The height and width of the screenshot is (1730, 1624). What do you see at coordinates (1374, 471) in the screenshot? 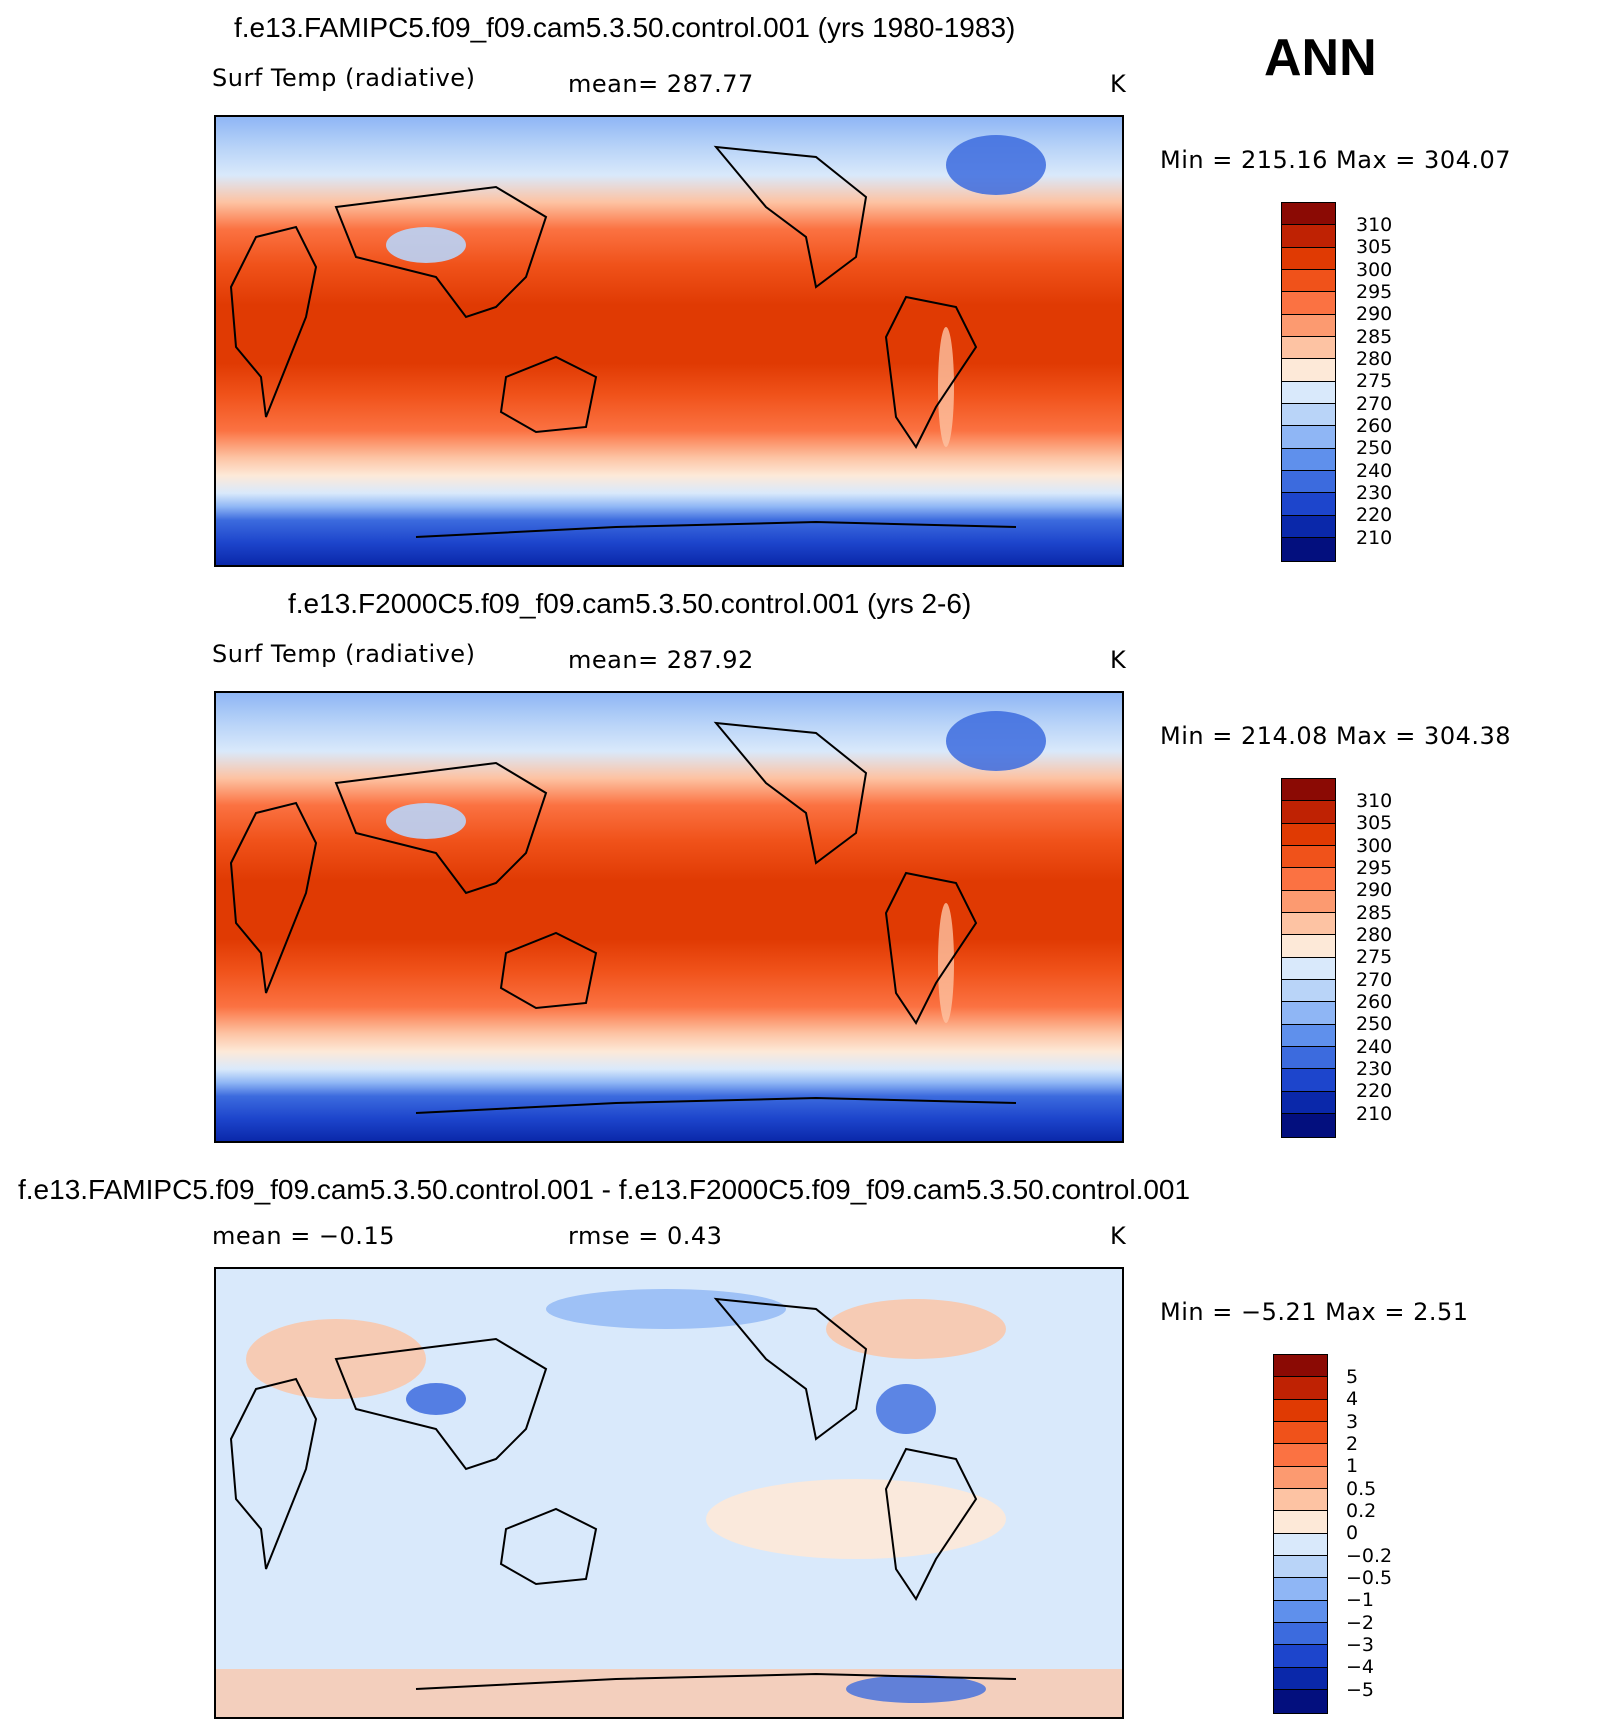
I see `panel1-tick-12: 240` at bounding box center [1374, 471].